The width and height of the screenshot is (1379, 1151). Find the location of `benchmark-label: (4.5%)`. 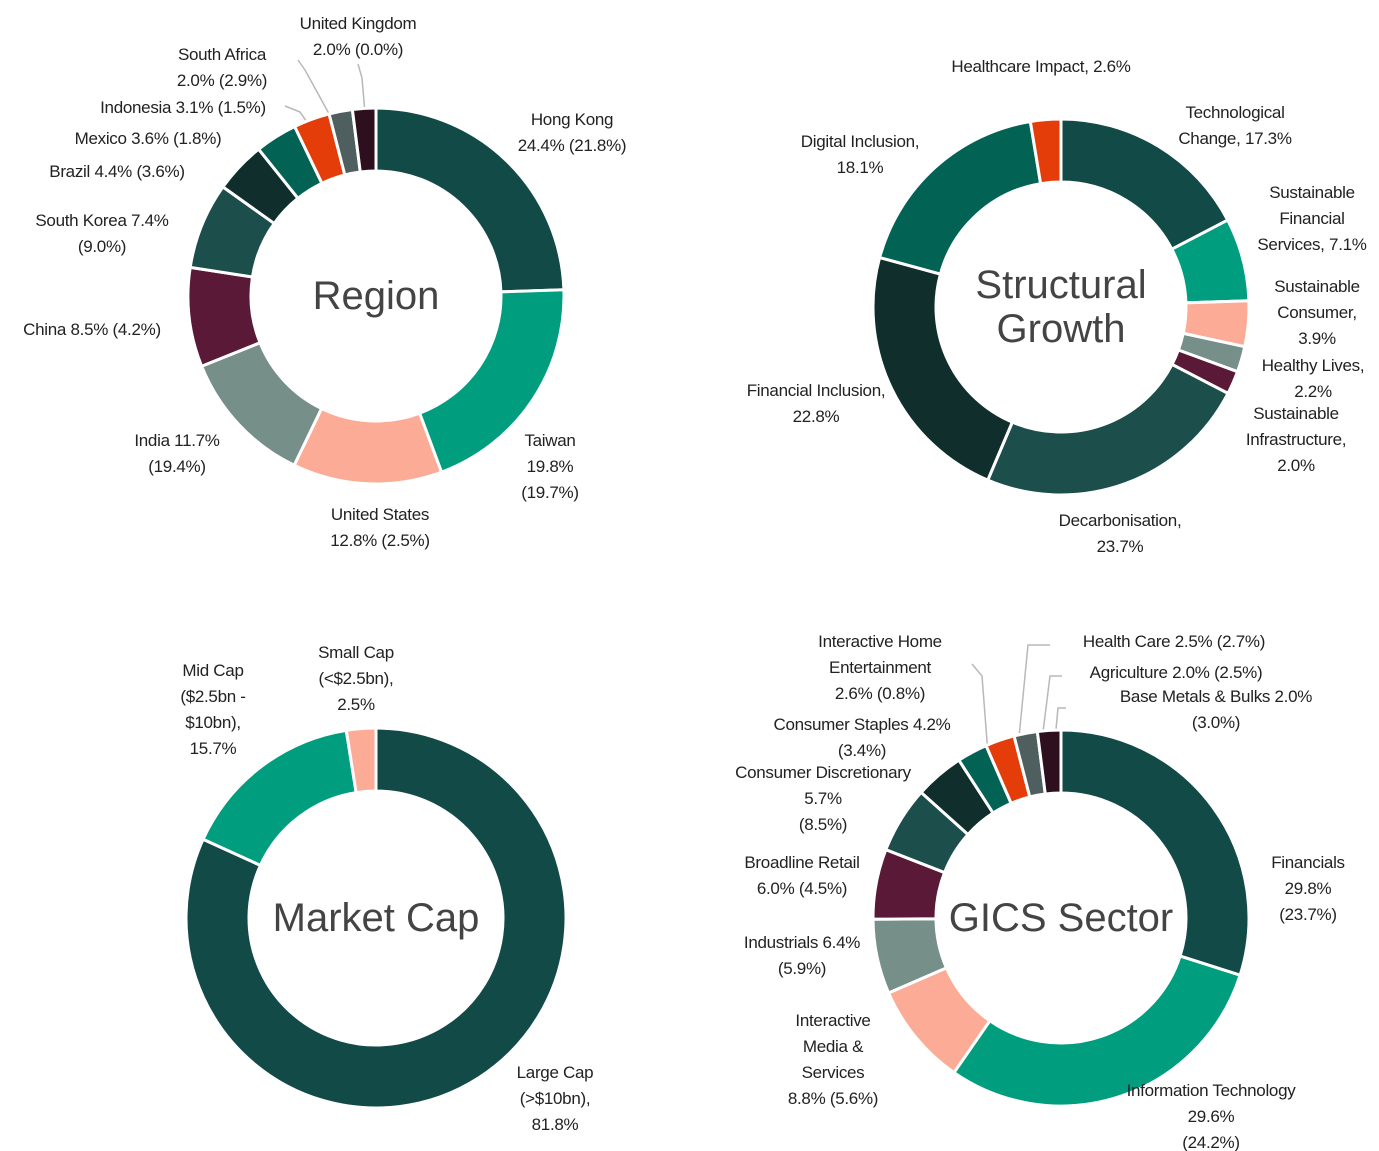

benchmark-label: (4.5%) is located at coordinates (823, 888).